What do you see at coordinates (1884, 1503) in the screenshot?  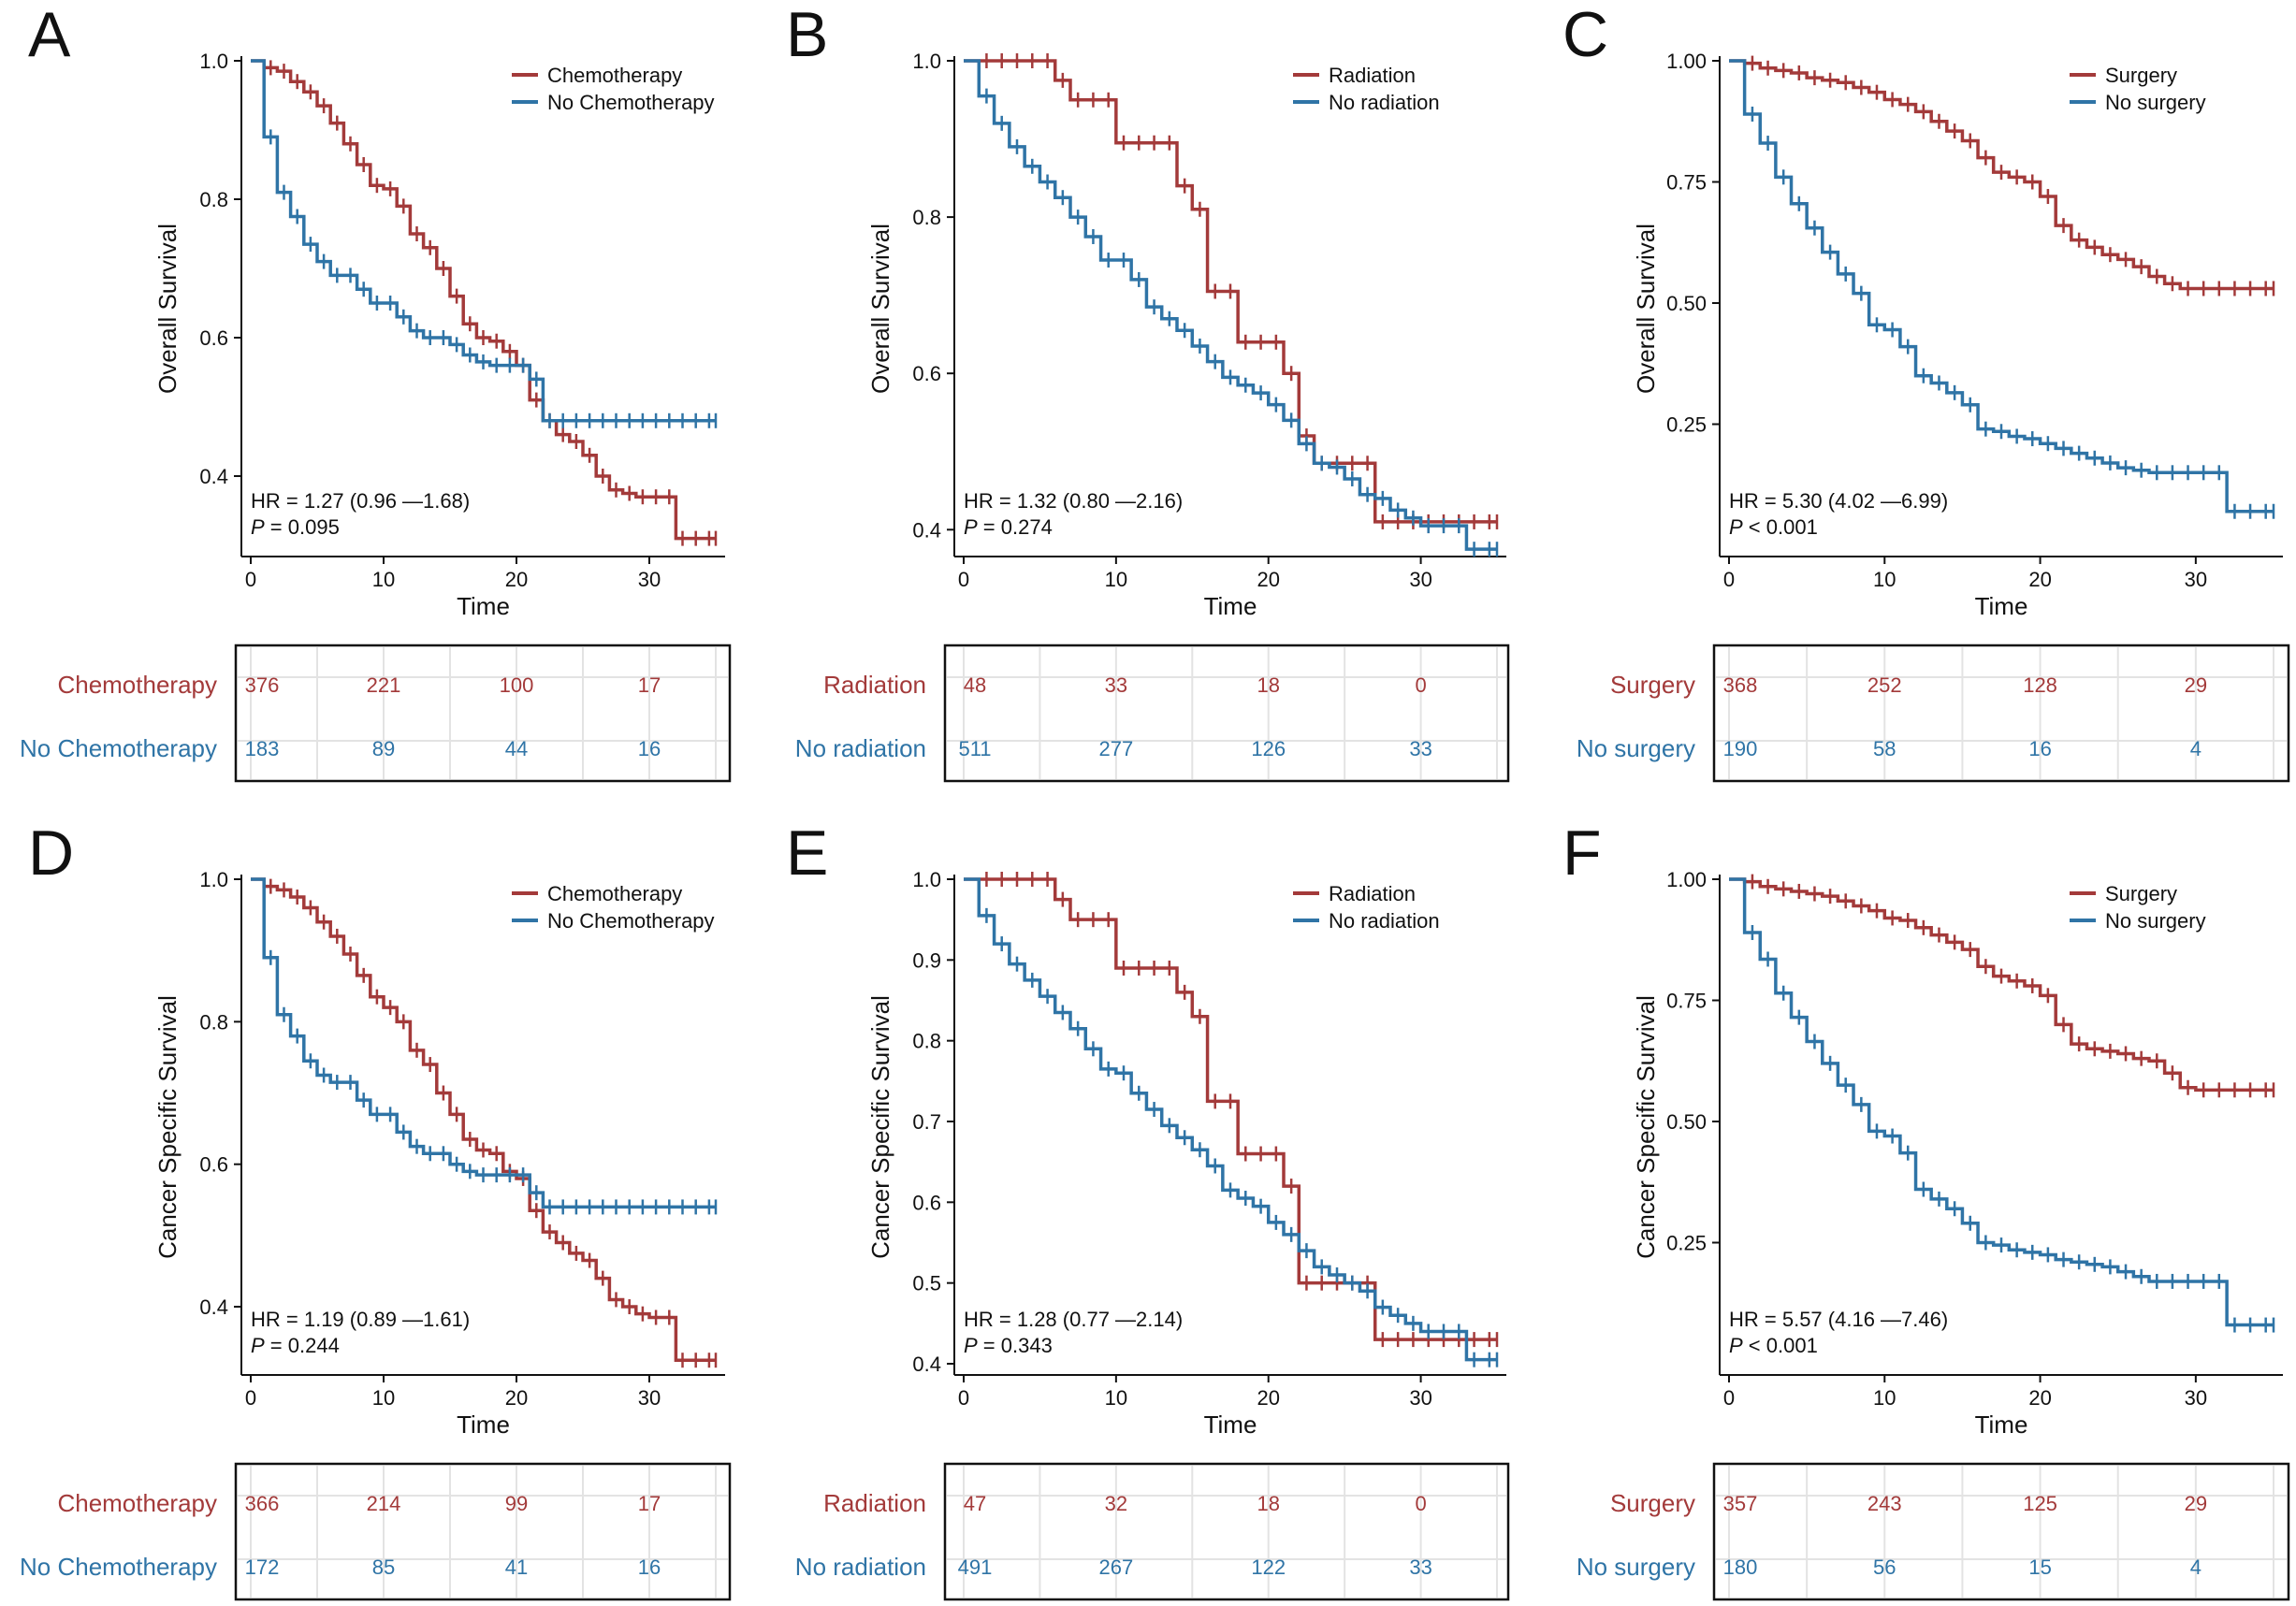 I see `risk-count: 243` at bounding box center [1884, 1503].